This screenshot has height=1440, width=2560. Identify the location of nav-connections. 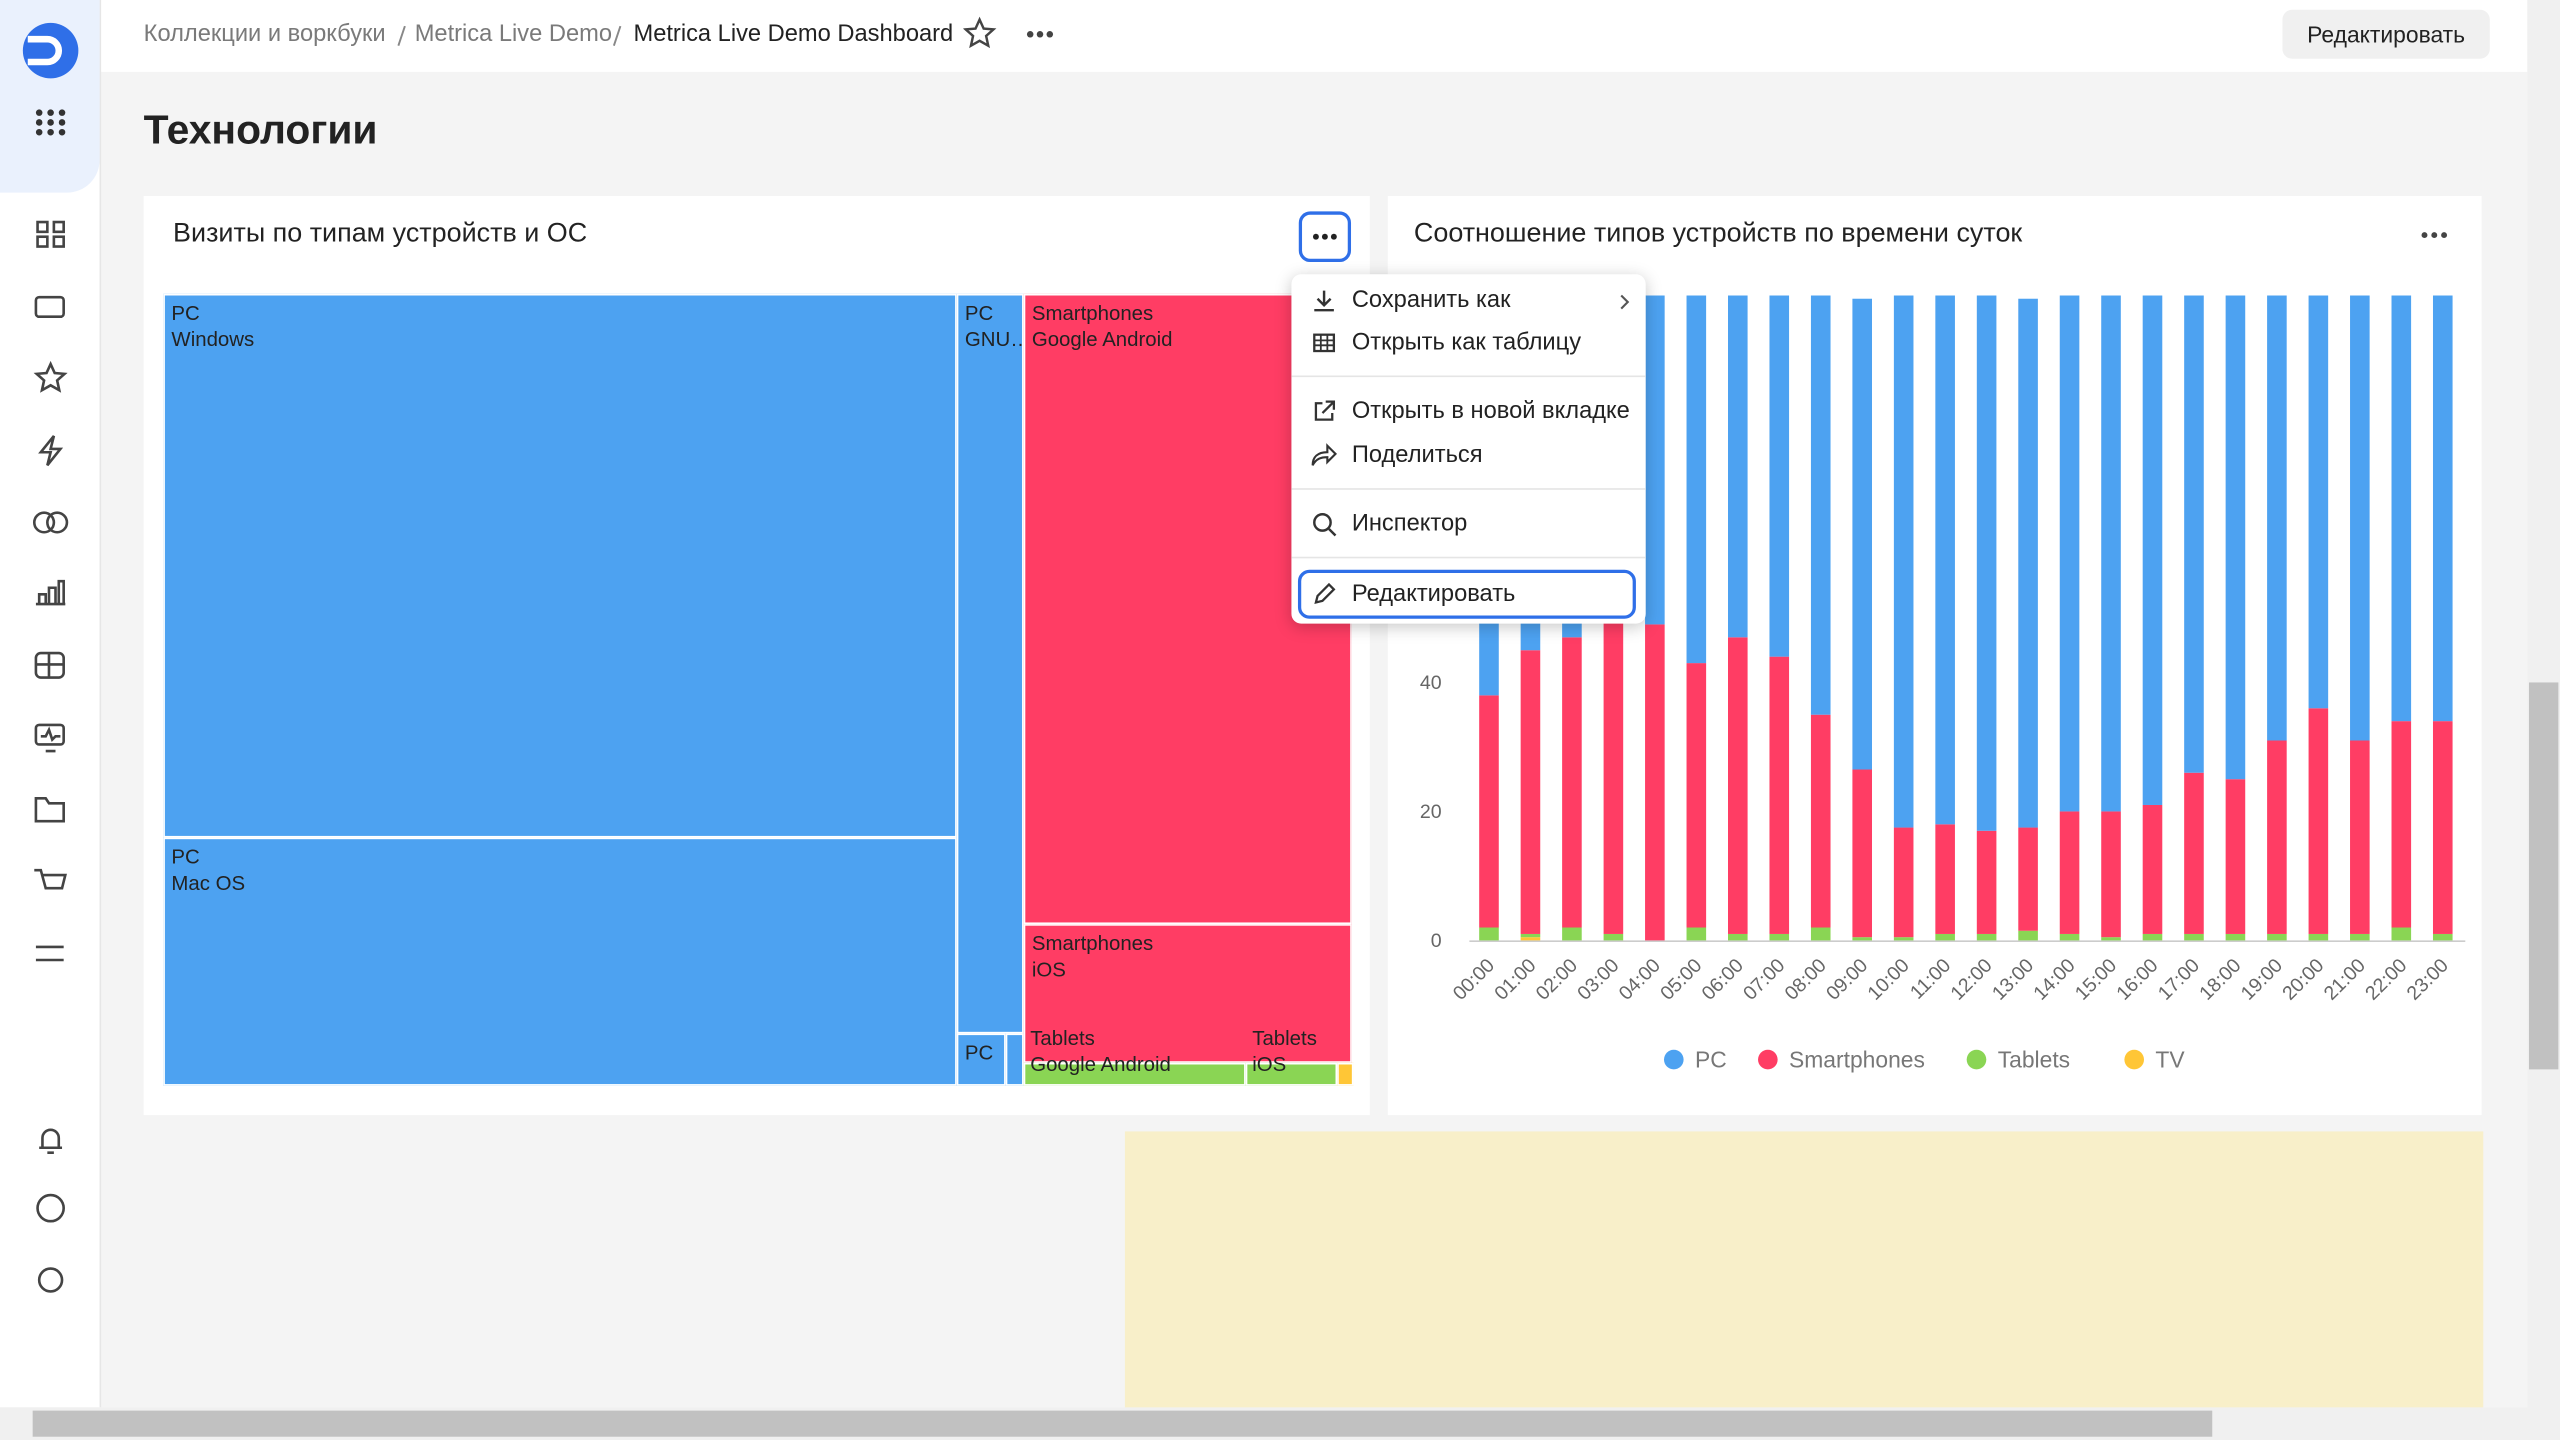
(50, 522).